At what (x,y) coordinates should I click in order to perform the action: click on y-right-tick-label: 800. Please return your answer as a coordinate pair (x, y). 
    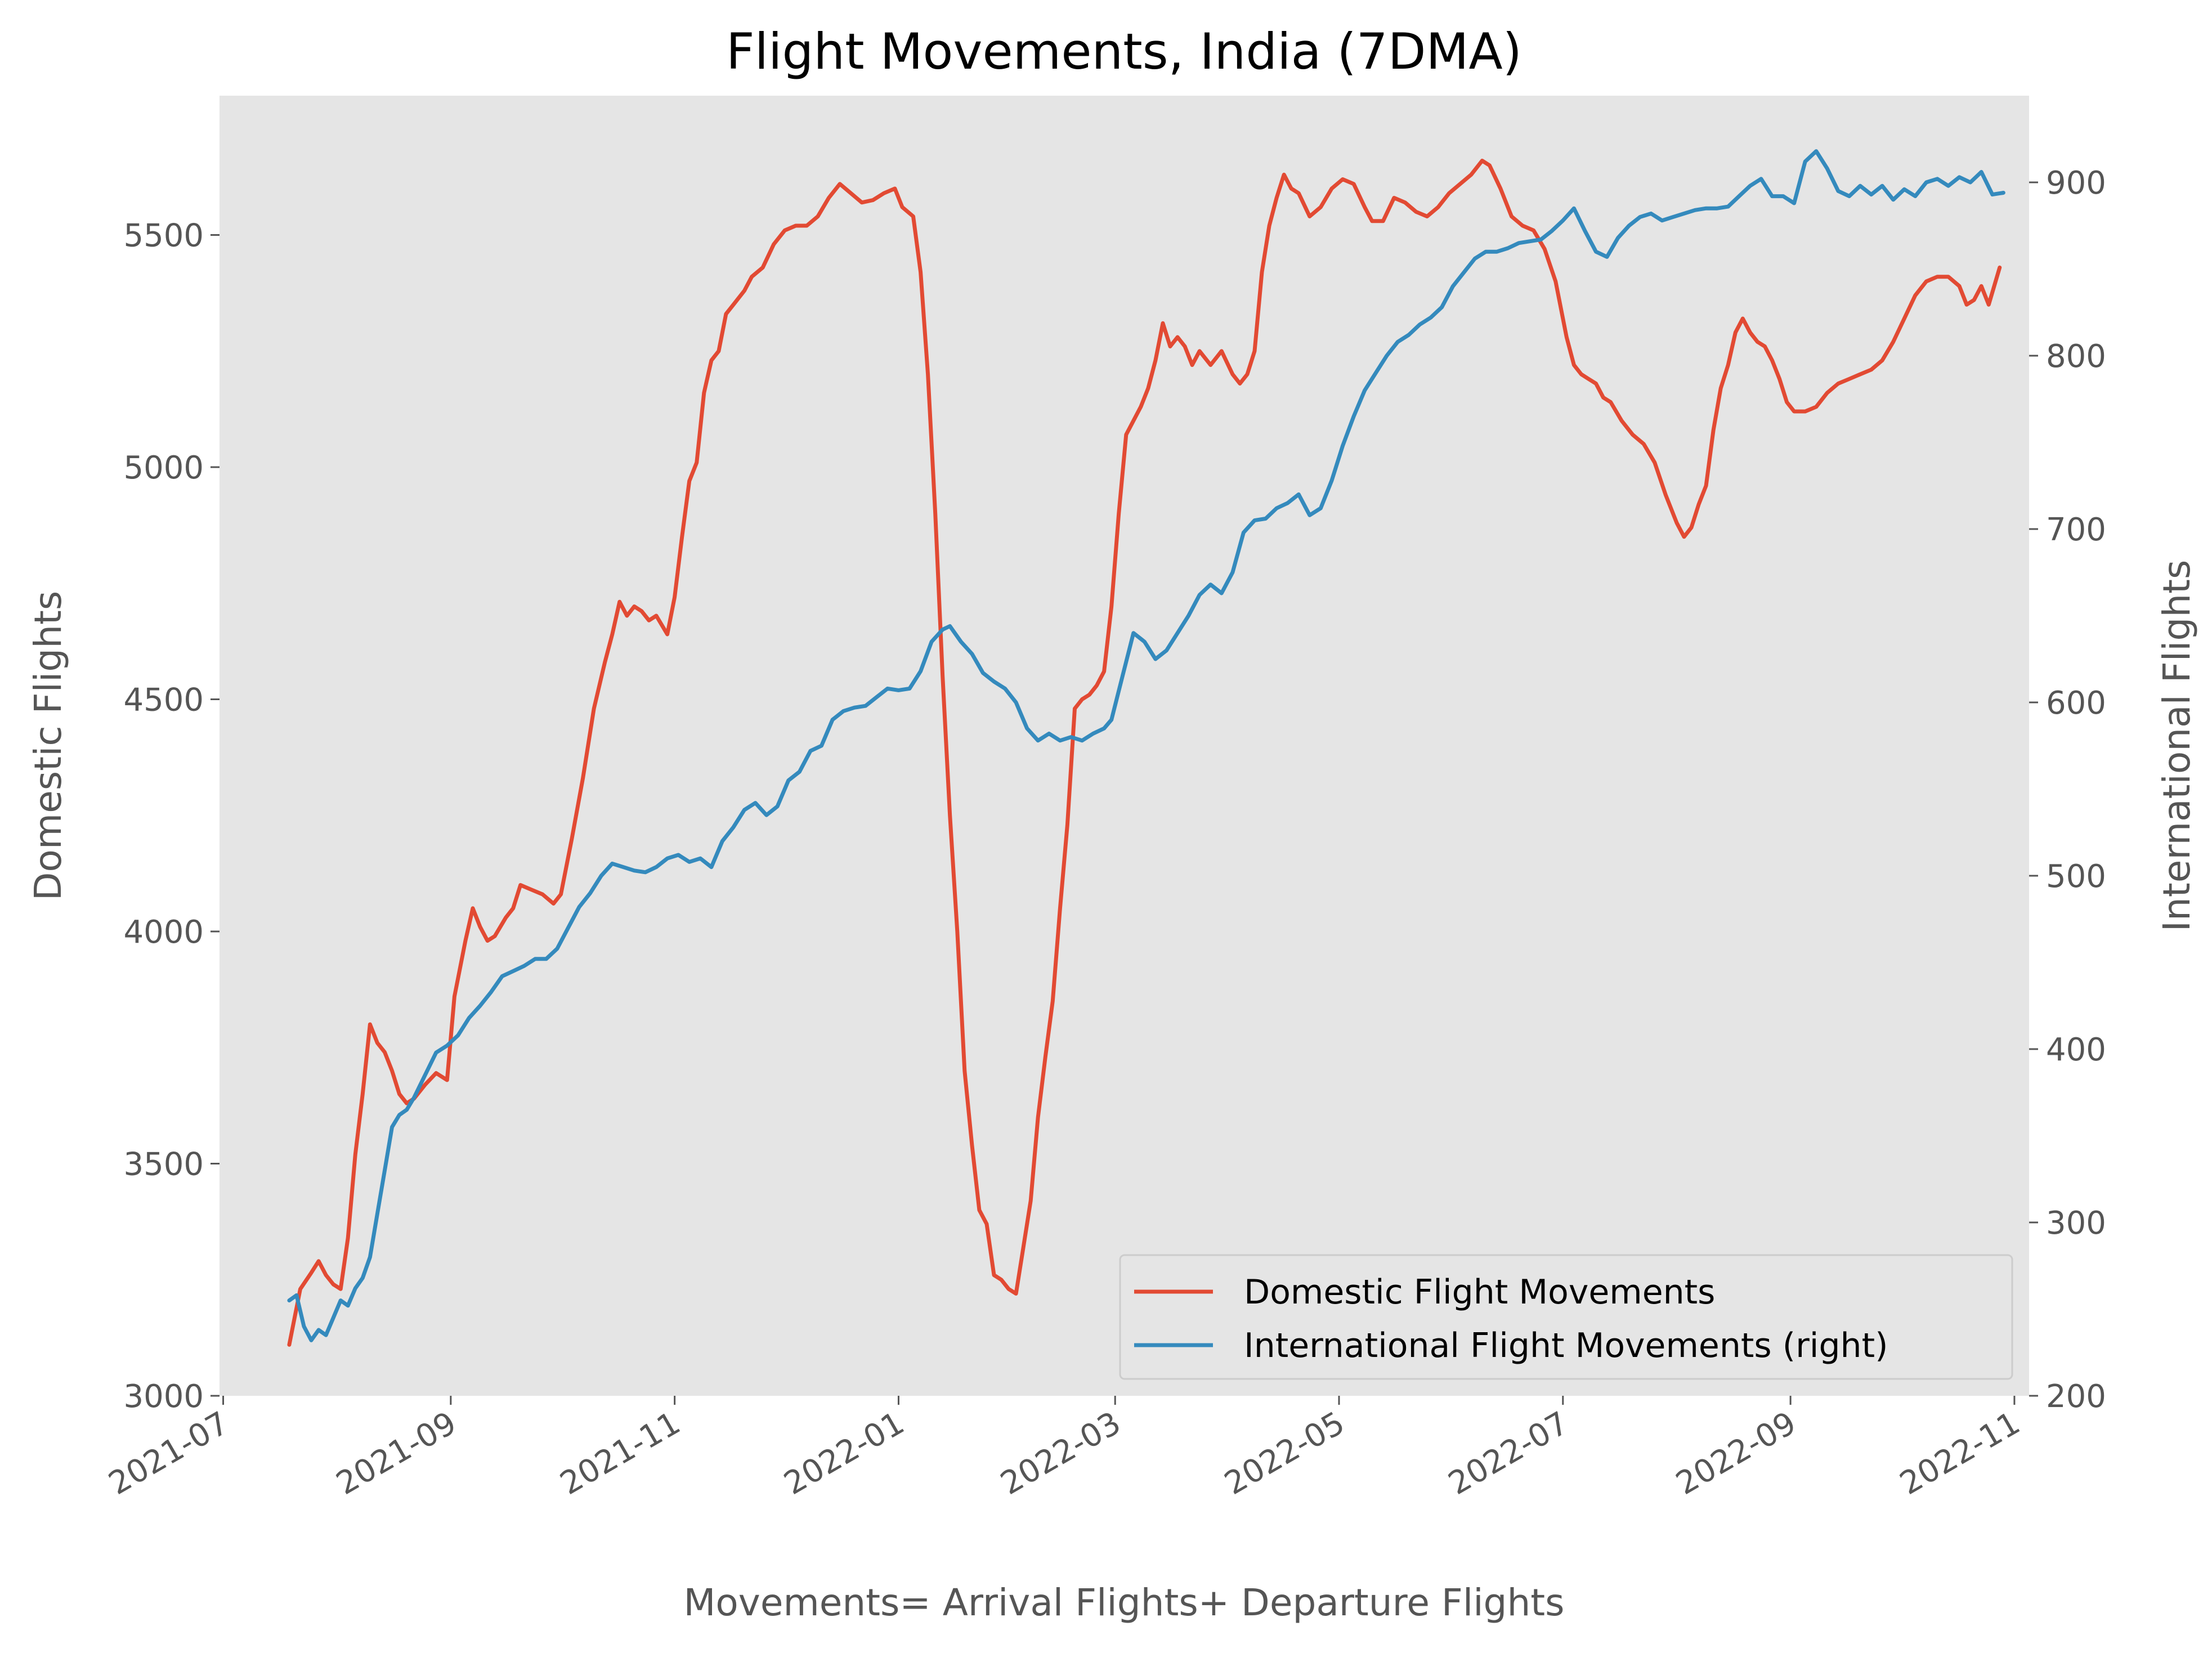
    Looking at the image, I should click on (2076, 356).